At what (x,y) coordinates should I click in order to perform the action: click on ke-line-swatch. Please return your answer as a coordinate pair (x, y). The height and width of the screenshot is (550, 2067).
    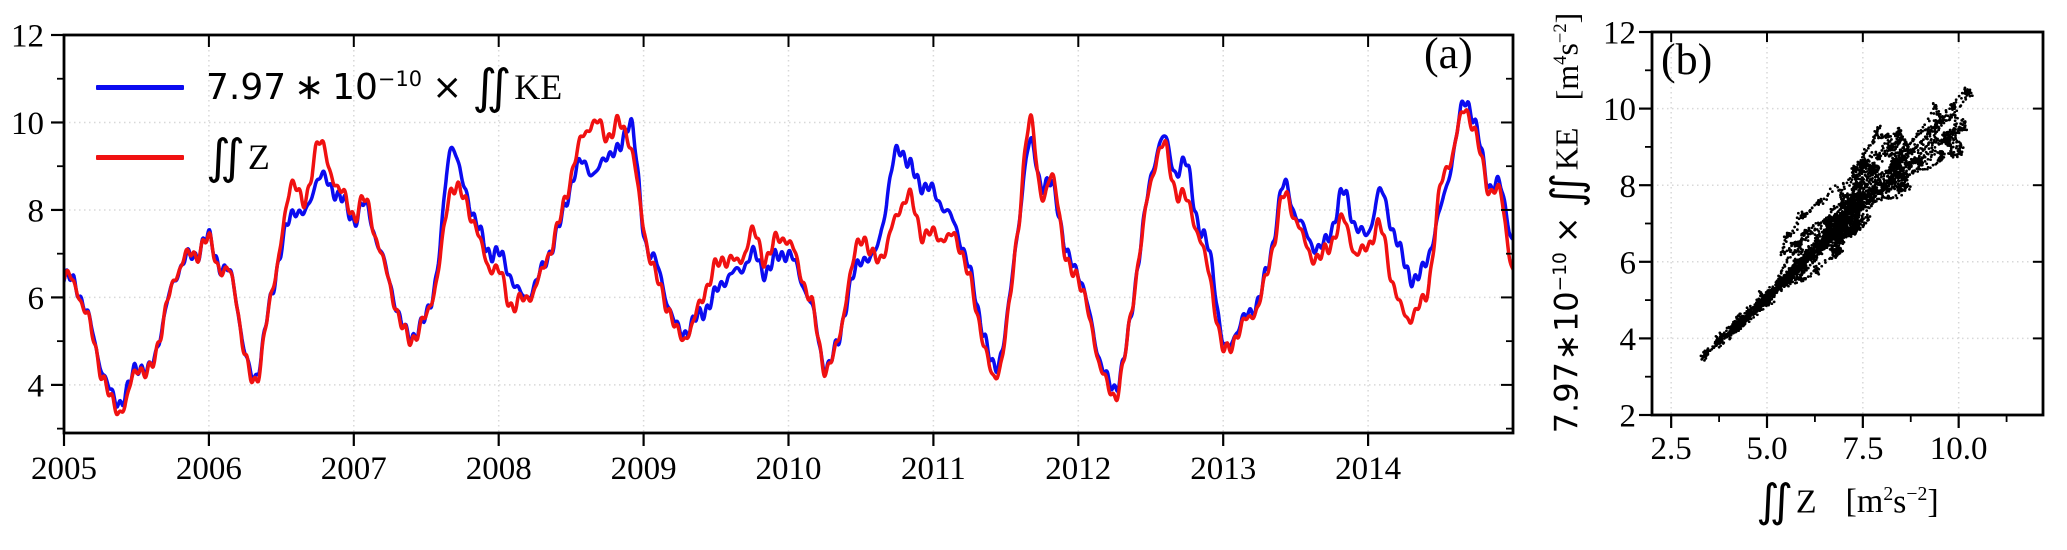
    Looking at the image, I should click on (140, 87).